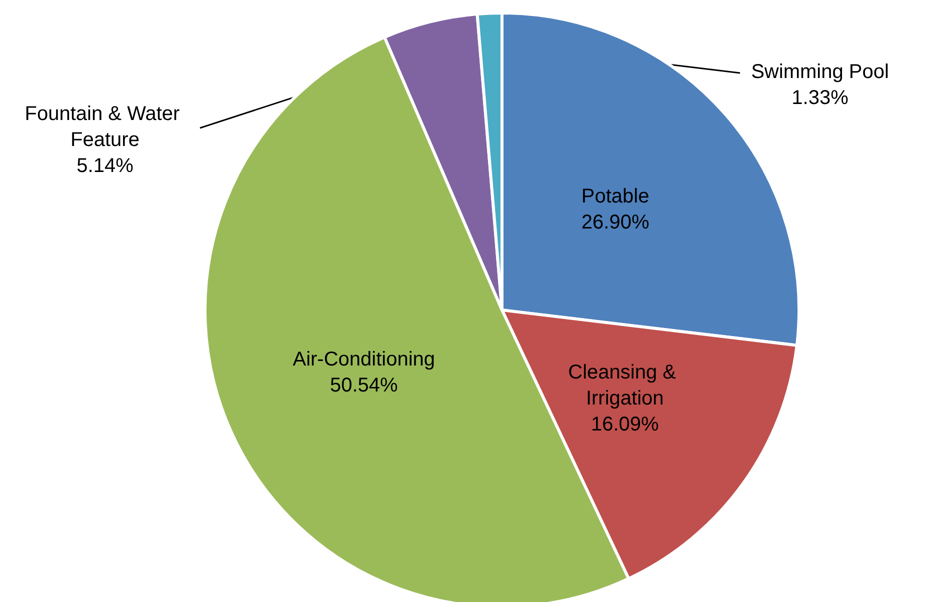 The image size is (930, 602). I want to click on slice-label: Fountain & Water Feature, so click(105, 127).